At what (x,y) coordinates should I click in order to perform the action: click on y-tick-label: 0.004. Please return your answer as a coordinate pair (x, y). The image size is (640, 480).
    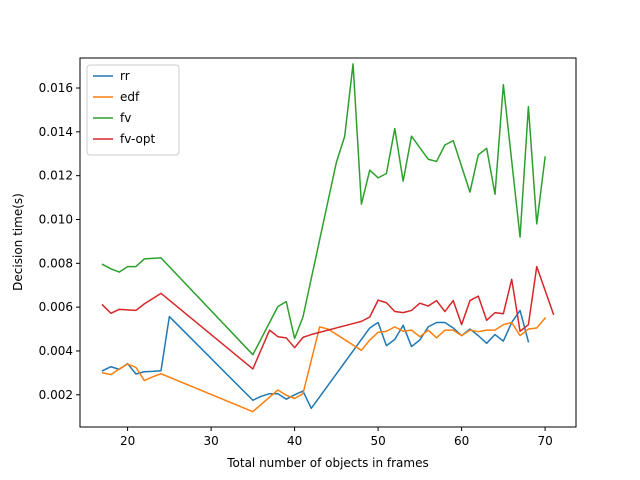
    Looking at the image, I should click on (56, 351).